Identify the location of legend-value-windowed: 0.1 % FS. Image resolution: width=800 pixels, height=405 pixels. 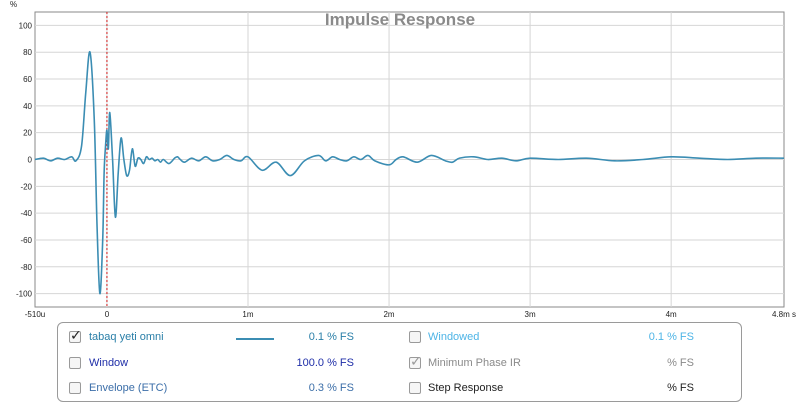
(671, 337).